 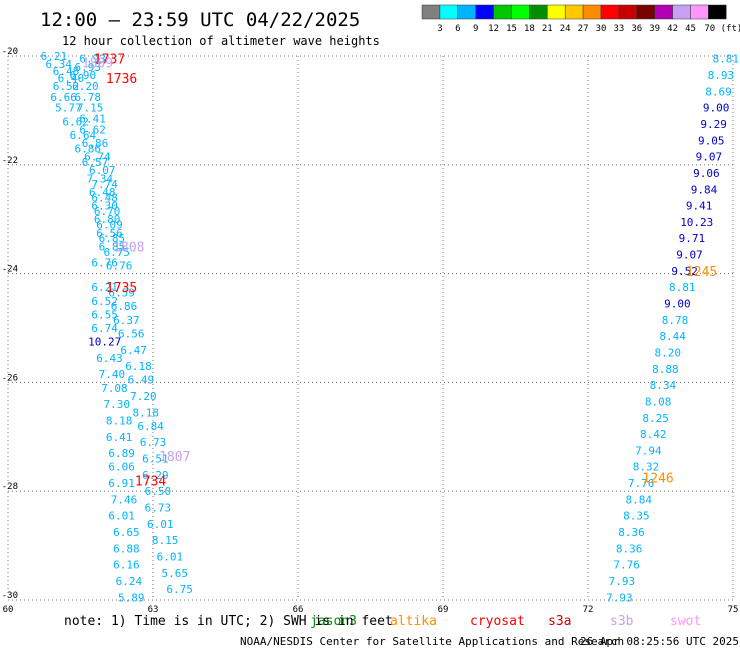 I want to click on wave-height-label-cryosat: 6.85, so click(x=112, y=246).